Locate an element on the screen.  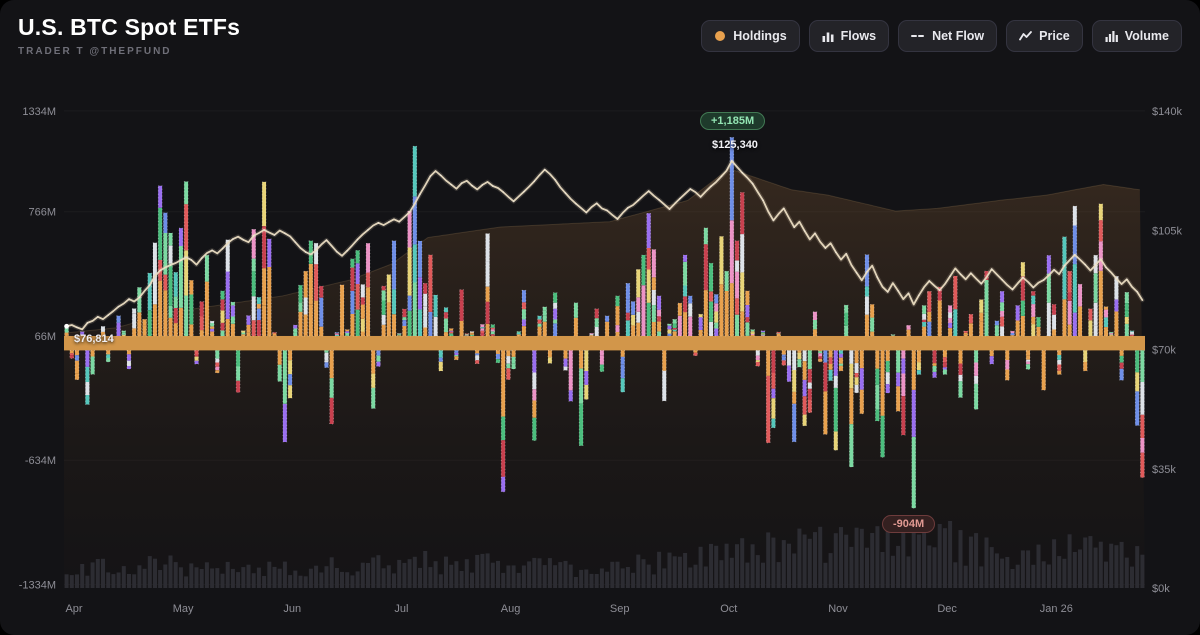
netflow-toggle-button: Net Flow is located at coordinates (948, 36).